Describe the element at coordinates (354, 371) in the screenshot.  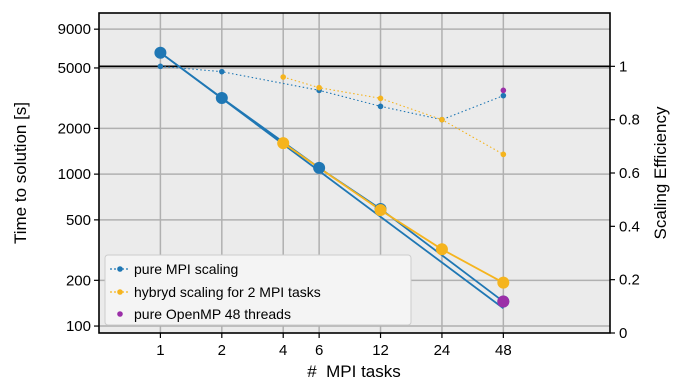
I see `x-axis-label: # MPI tasks` at that location.